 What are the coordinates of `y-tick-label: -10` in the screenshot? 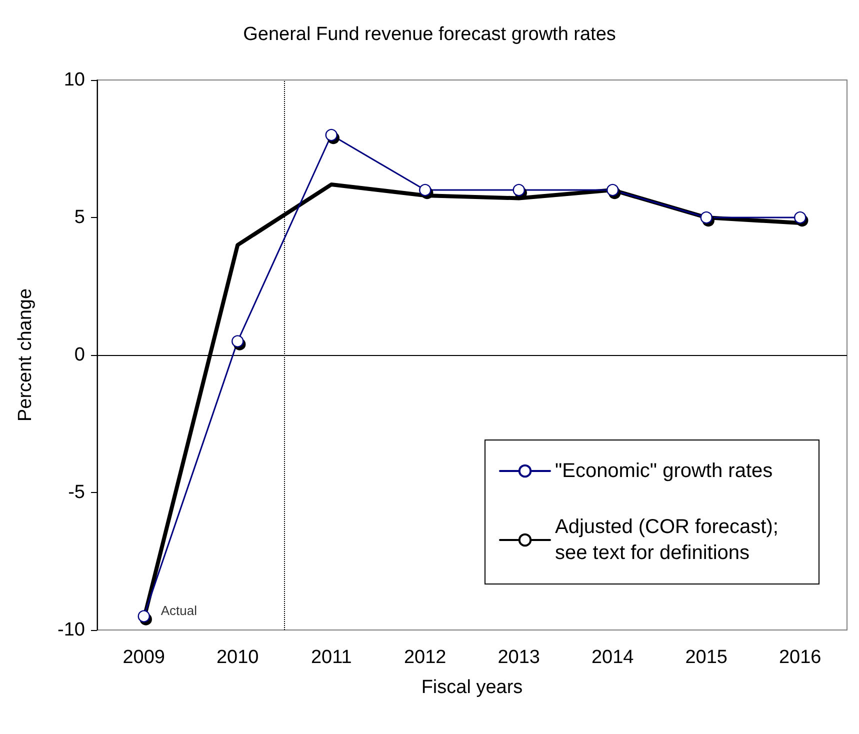 It's located at (71, 630).